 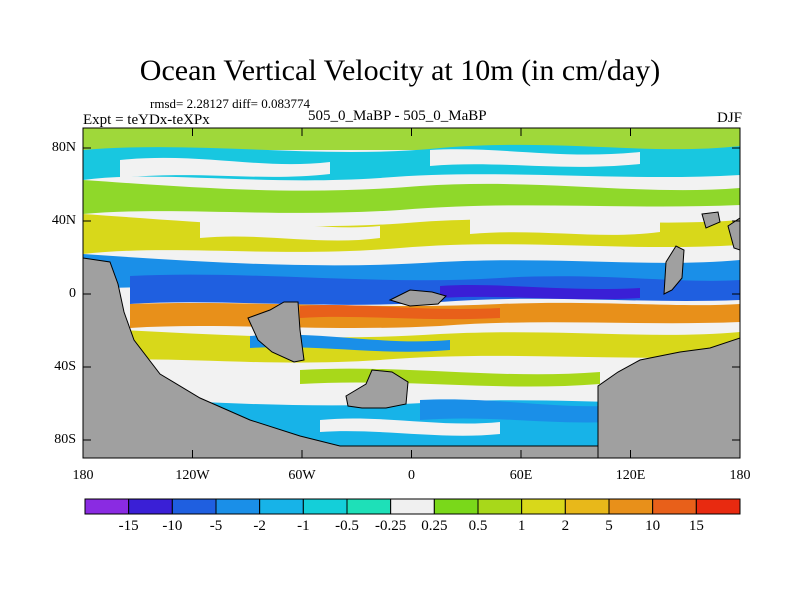 I want to click on colorbar-label: 0.25, so click(x=434, y=526).